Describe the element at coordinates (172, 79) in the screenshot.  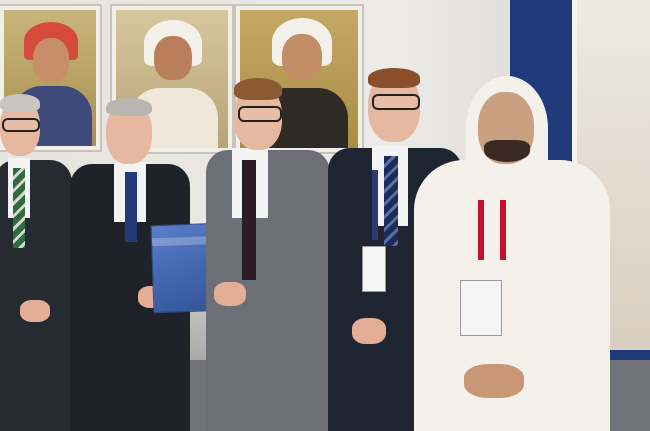
I see `portrait-frame-middle` at that location.